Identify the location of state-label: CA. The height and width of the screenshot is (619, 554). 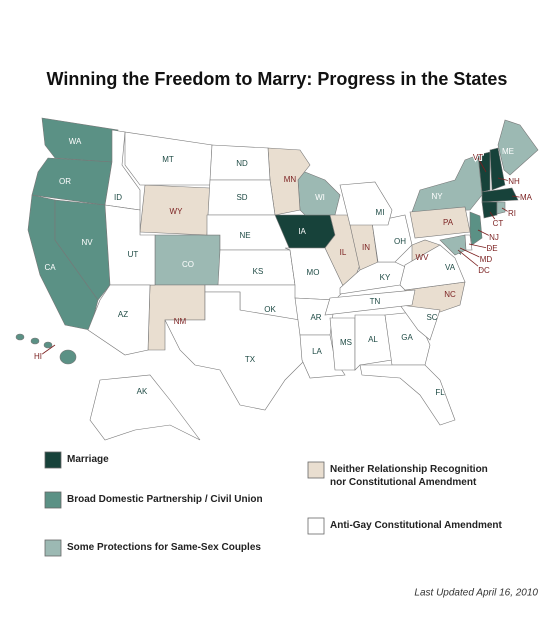
(50, 267).